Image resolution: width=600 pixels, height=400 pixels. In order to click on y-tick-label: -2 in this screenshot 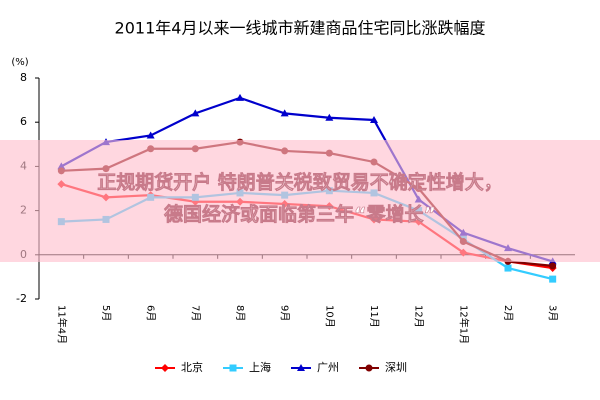, I will do `click(21, 298)`.